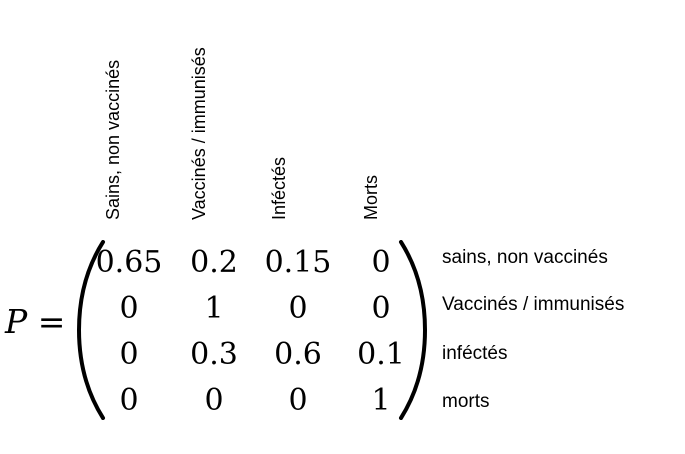 The height and width of the screenshot is (454, 685). Describe the element at coordinates (466, 401) in the screenshot. I see `row-label-morts: morts` at that location.